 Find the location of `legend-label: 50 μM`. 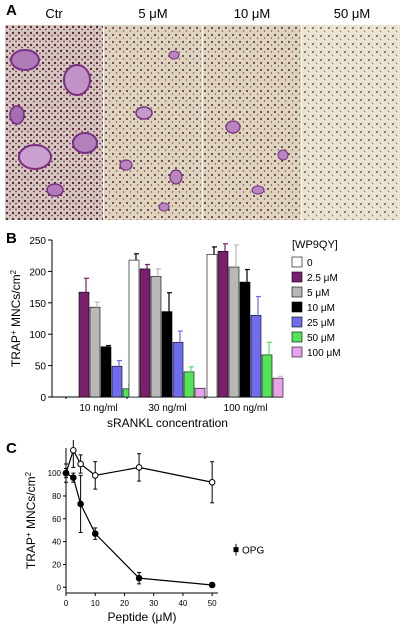

legend-label: 50 μM is located at coordinates (321, 338).